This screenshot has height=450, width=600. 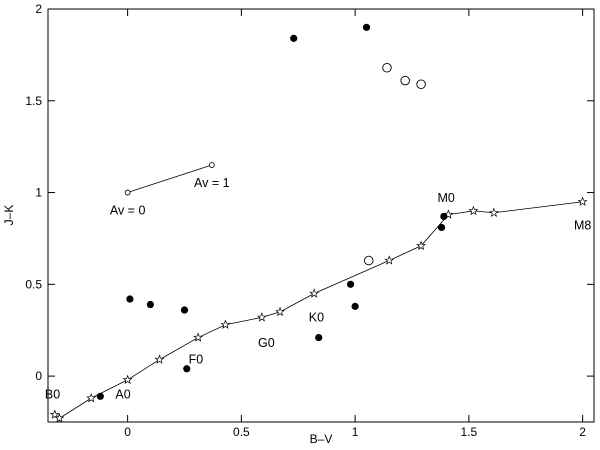 What do you see at coordinates (469, 432) in the screenshot?
I see `x-tick-label: 1.5` at bounding box center [469, 432].